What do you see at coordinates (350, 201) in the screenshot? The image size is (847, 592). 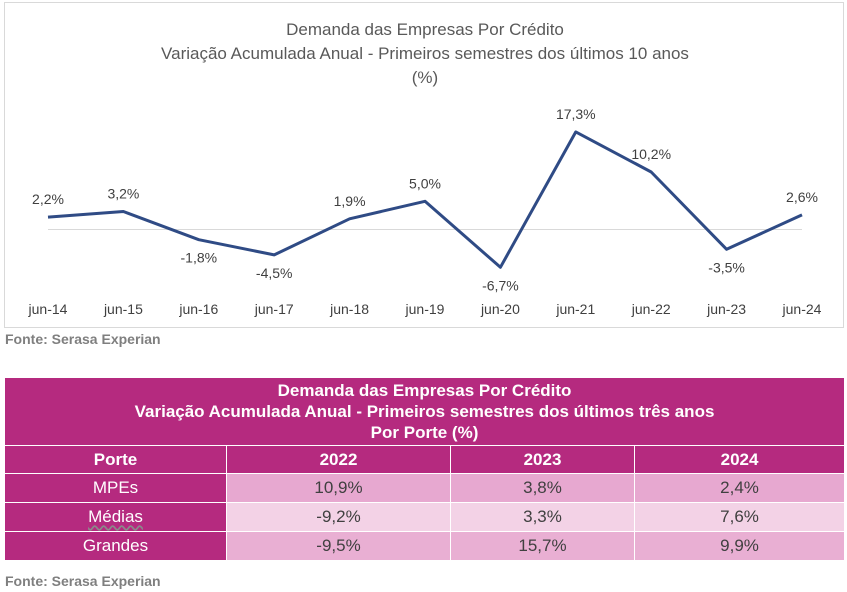 I see `data-label: 1,9%` at bounding box center [350, 201].